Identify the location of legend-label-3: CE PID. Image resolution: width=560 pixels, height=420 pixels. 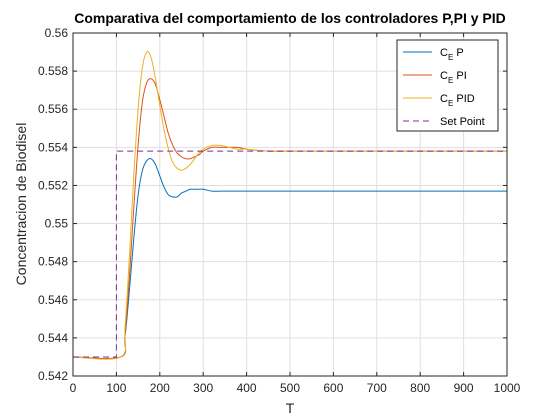
(457, 100).